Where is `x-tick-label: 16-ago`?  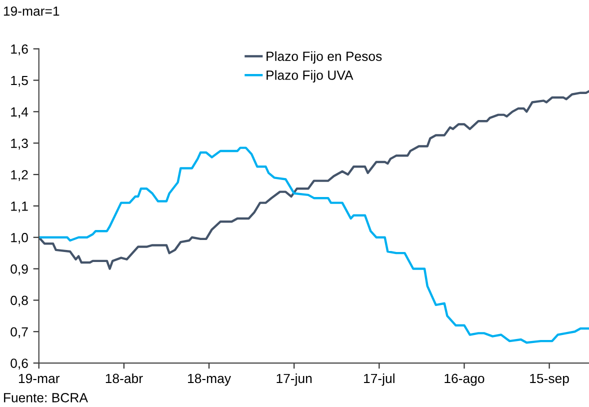
x-tick-label: 16-ago is located at coordinates (464, 380).